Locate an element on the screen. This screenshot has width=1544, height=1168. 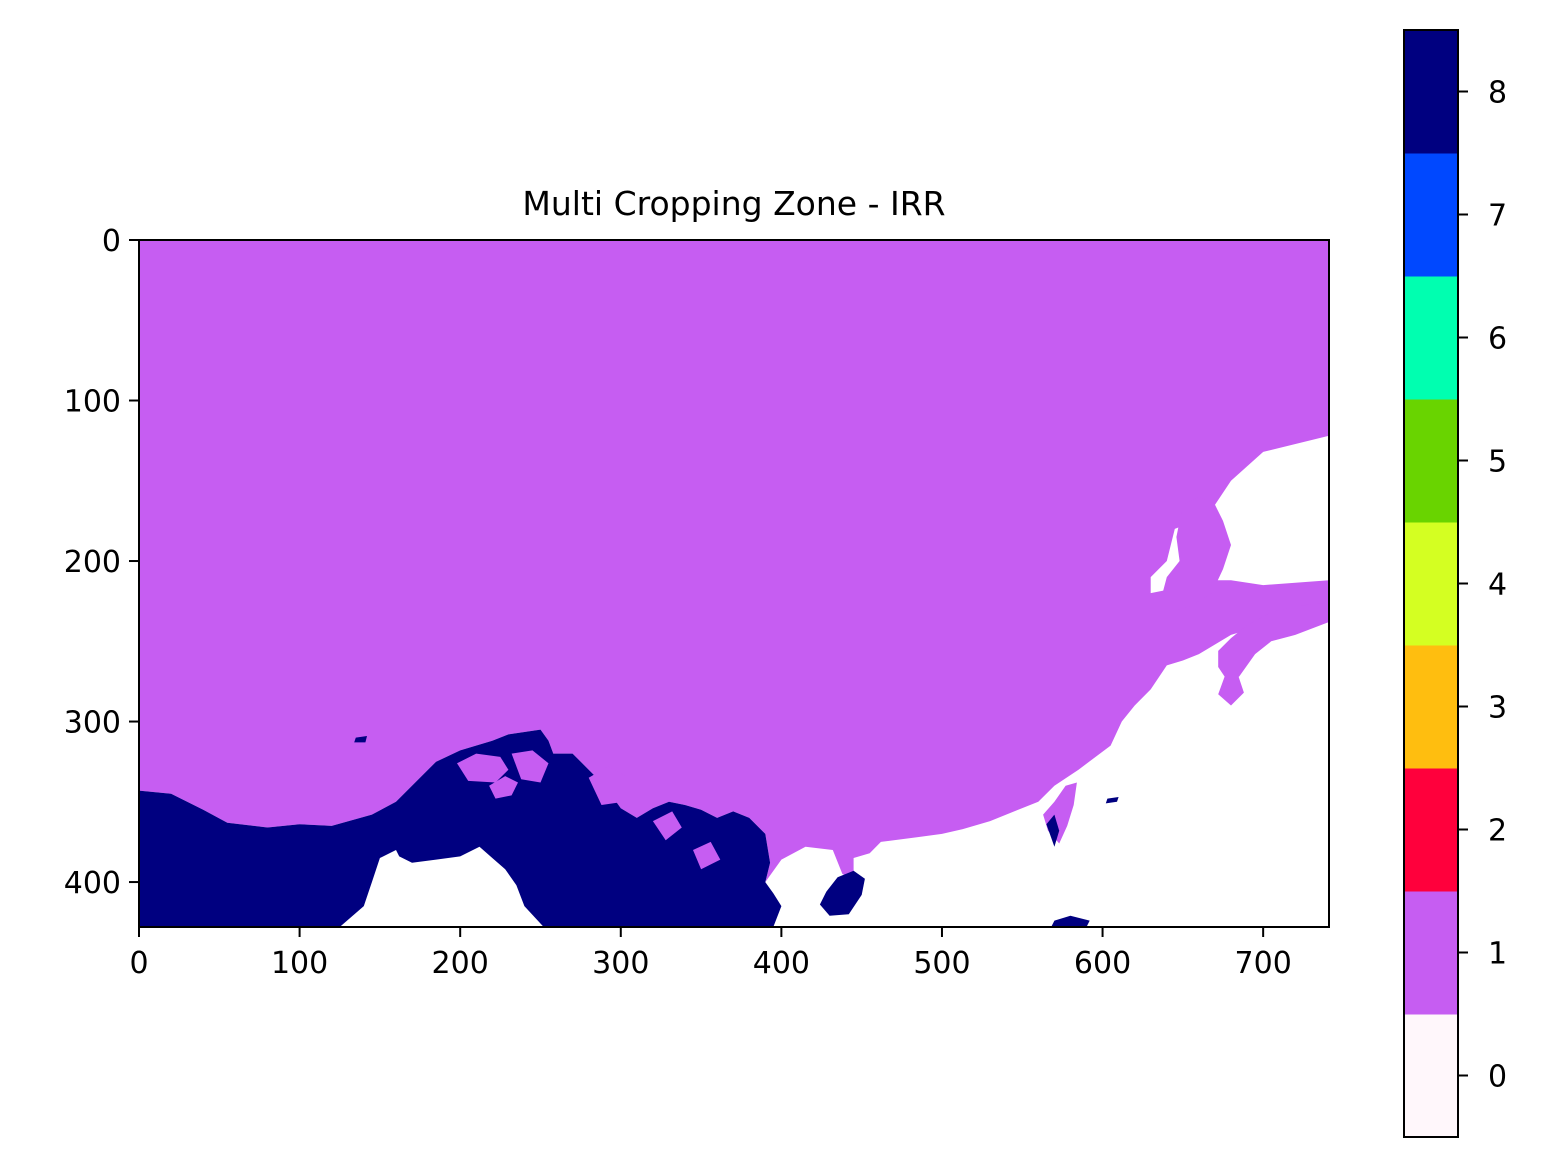
y-tick-label: 0 is located at coordinates (111, 241).